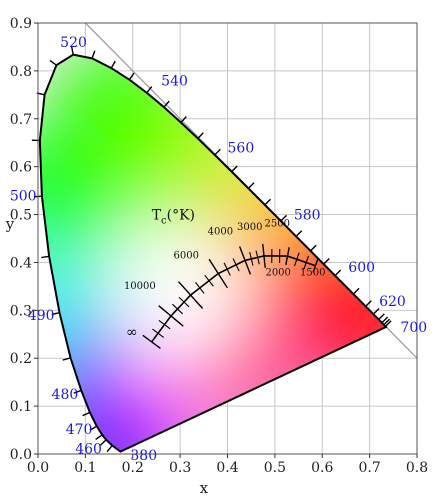 The height and width of the screenshot is (500, 435). I want to click on x-tick-label: 0.2, so click(133, 468).